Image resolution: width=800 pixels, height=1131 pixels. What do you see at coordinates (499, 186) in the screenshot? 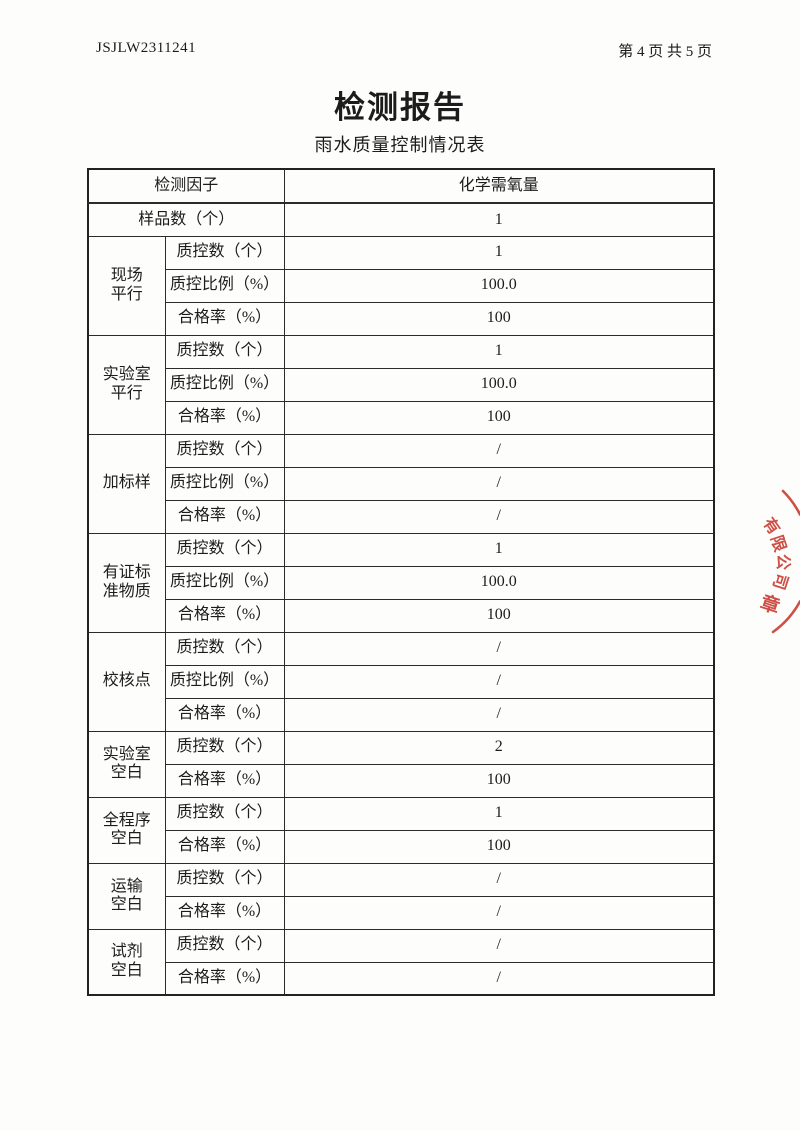
I see `column-header-analyte: 化学需氧量` at bounding box center [499, 186].